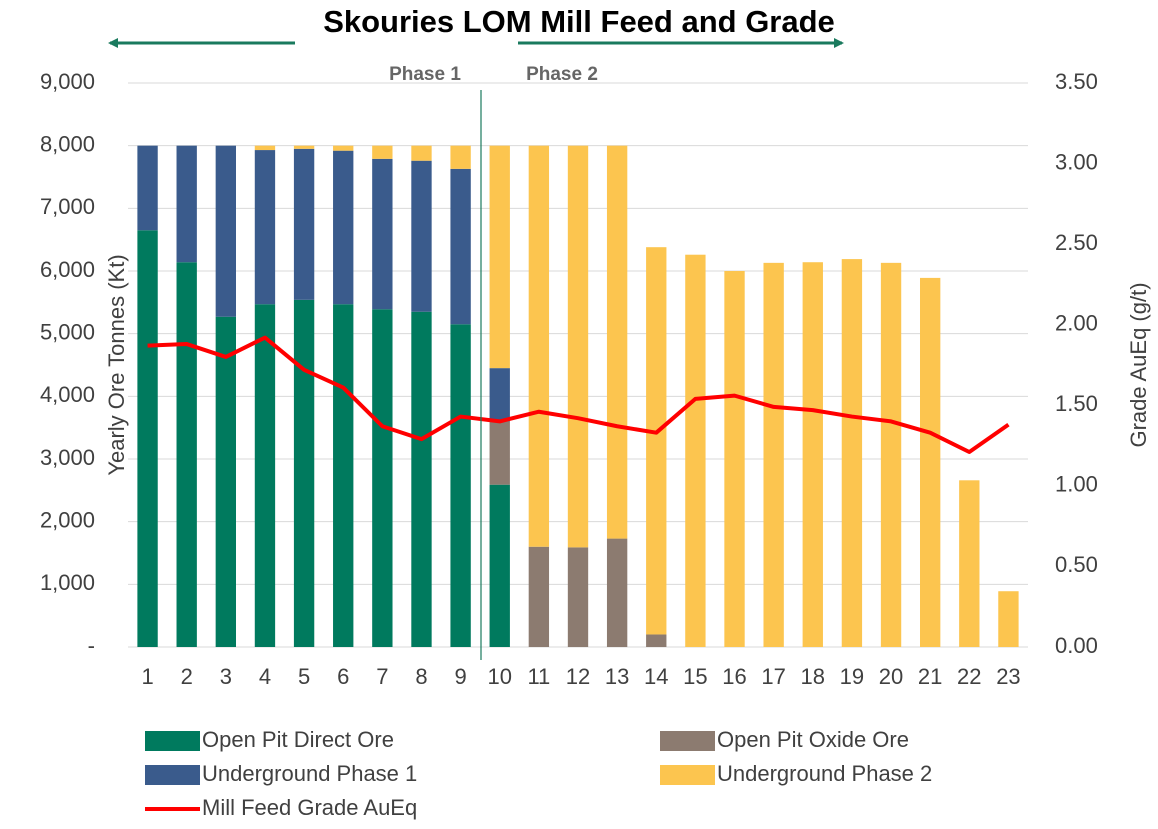 Image resolution: width=1158 pixels, height=829 pixels. I want to click on x-tick-label: 20, so click(891, 676).